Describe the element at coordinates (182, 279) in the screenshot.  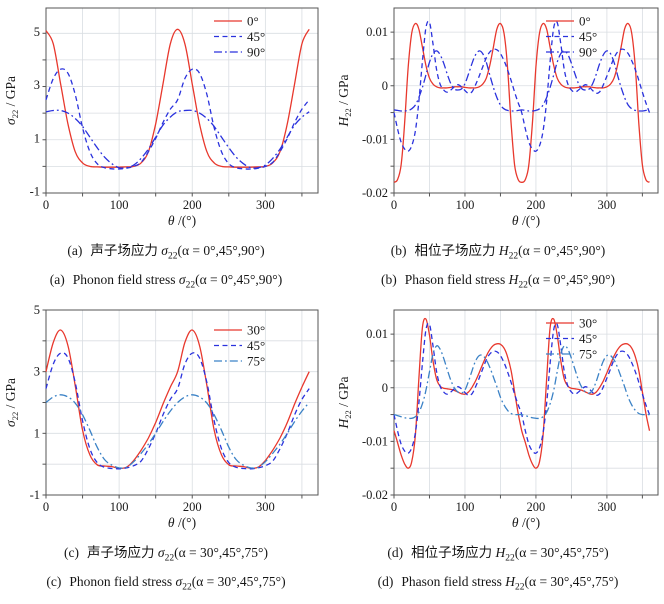
I see `caption-a-en-symbol: σ` at that location.